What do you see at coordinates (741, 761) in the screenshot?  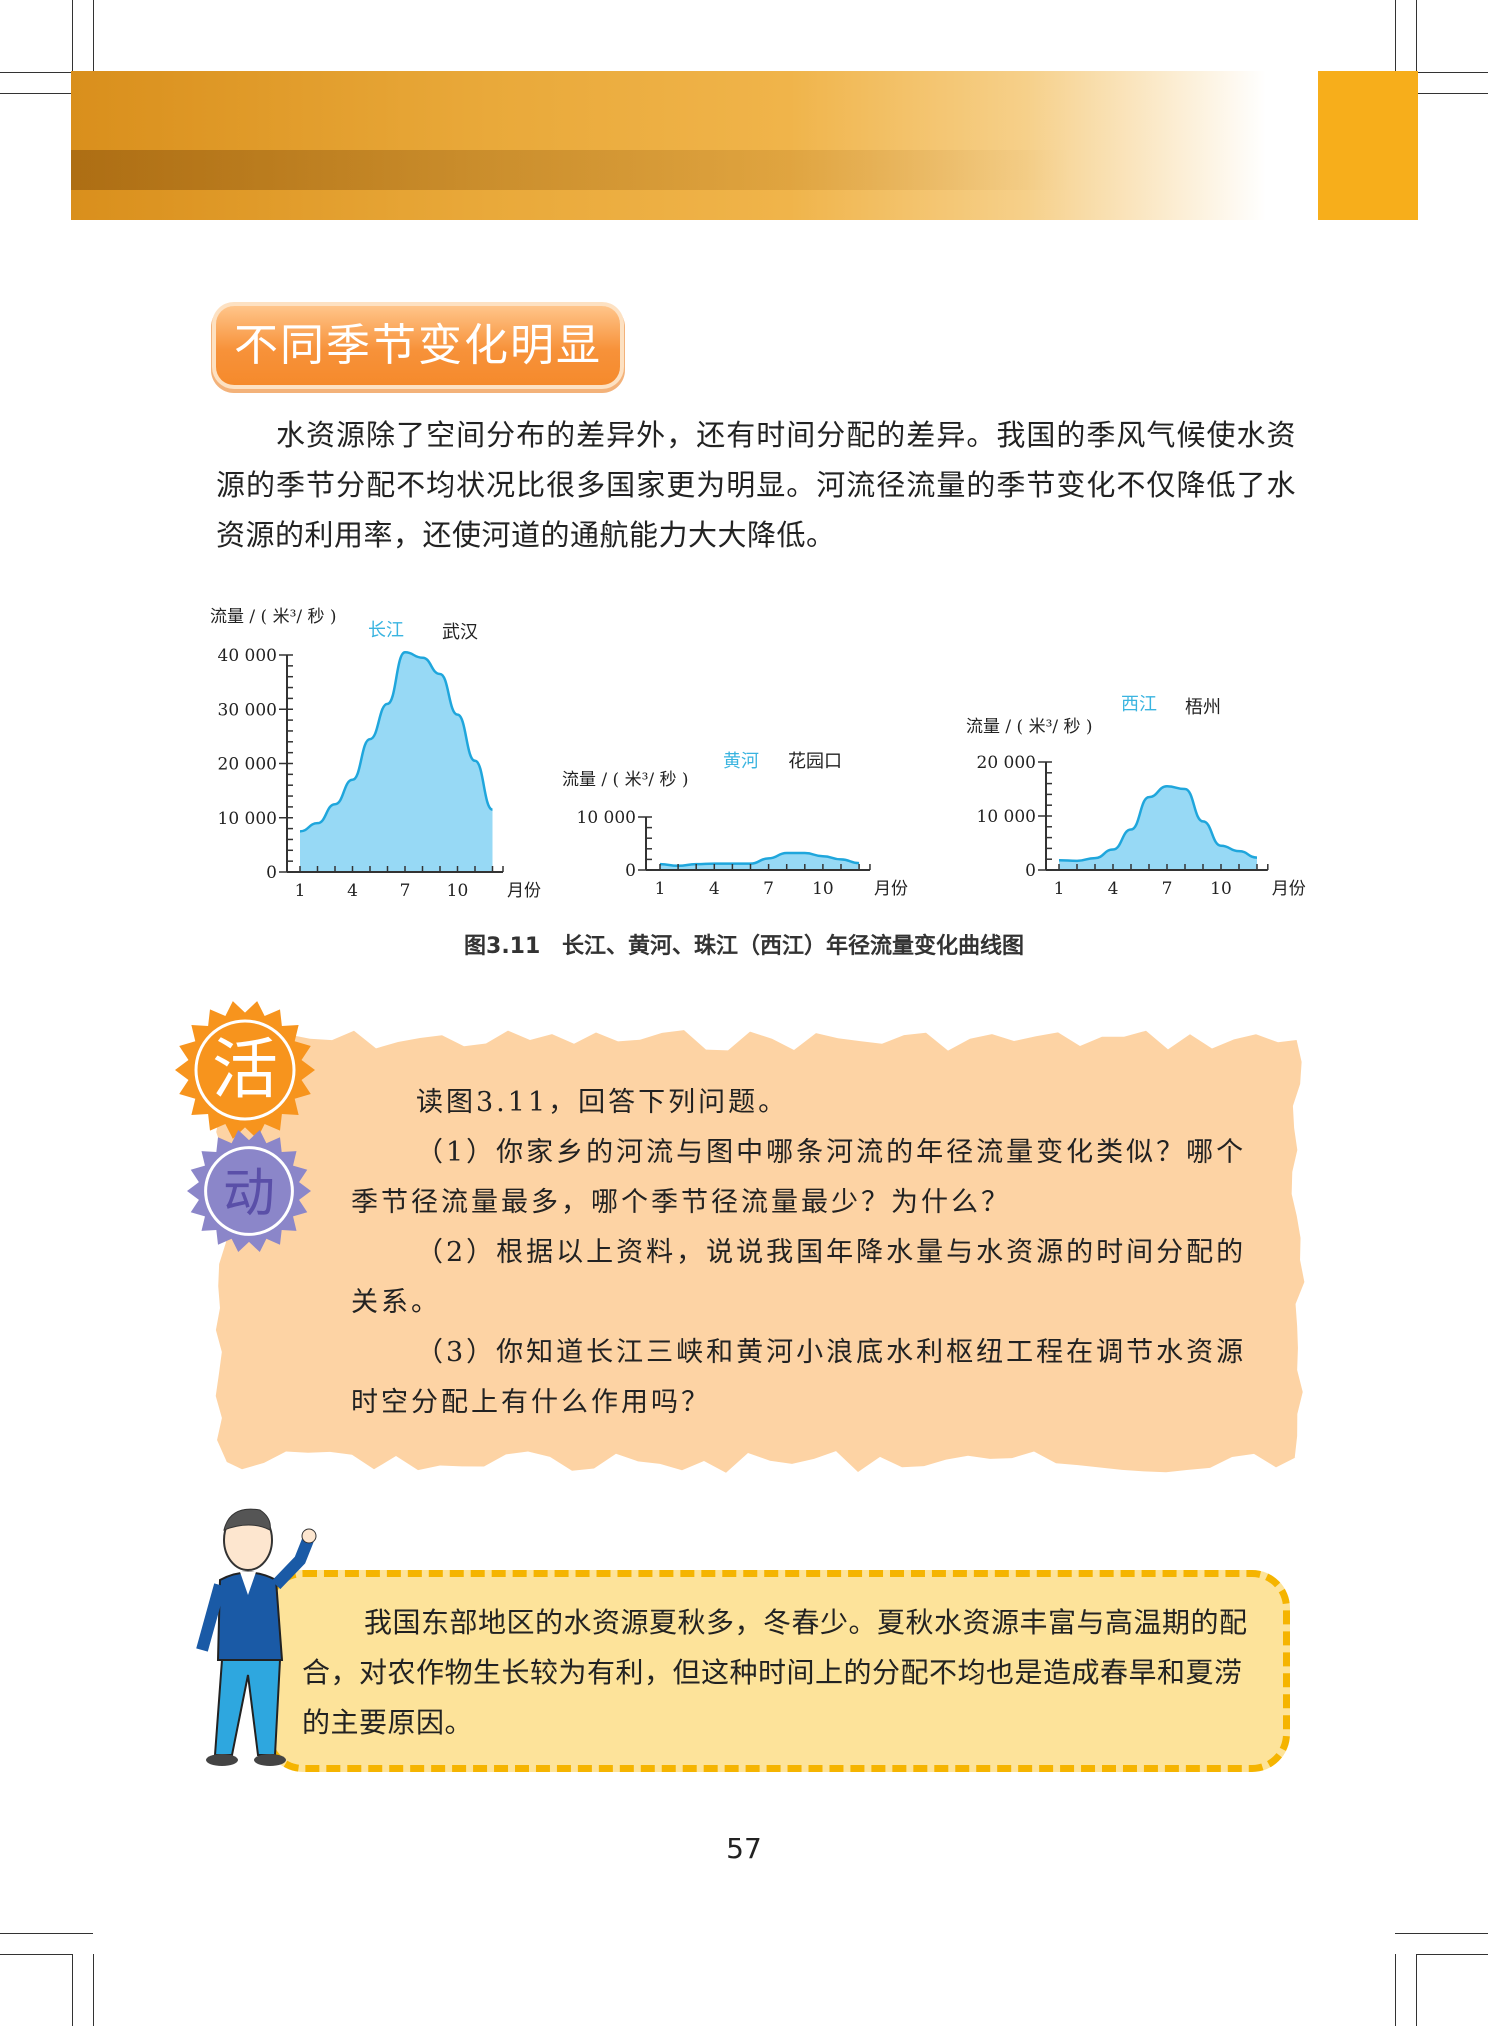 I see `river-name: 黄河` at bounding box center [741, 761].